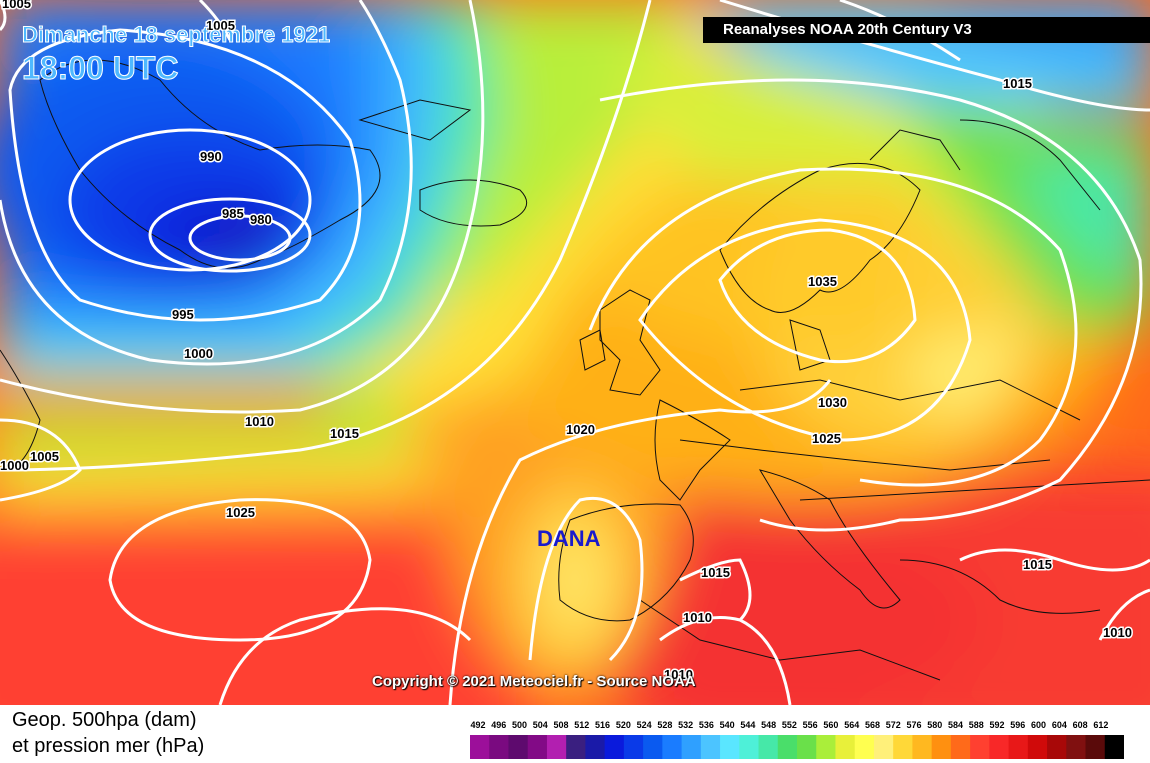  Describe the element at coordinates (569, 538) in the screenshot. I see `dana-annotation: DANA` at that location.